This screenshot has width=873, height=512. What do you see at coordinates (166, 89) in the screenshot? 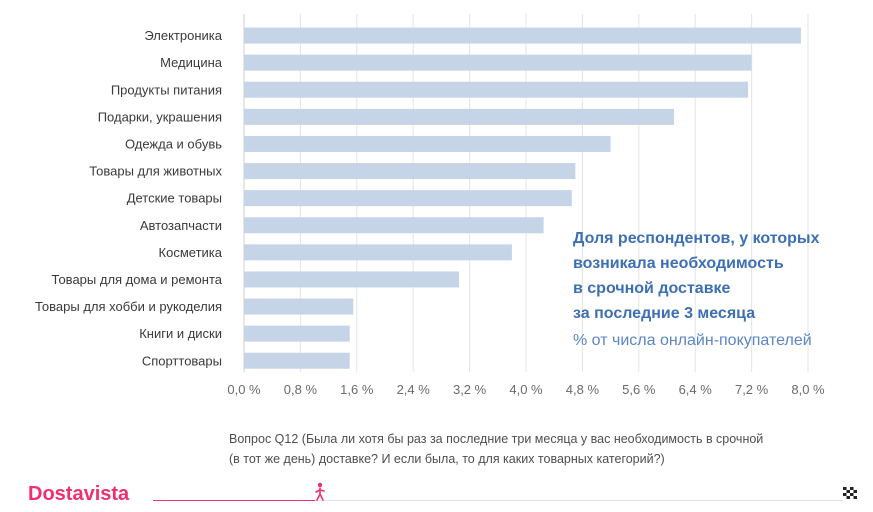
I see `category-label: Продукты питания` at bounding box center [166, 89].